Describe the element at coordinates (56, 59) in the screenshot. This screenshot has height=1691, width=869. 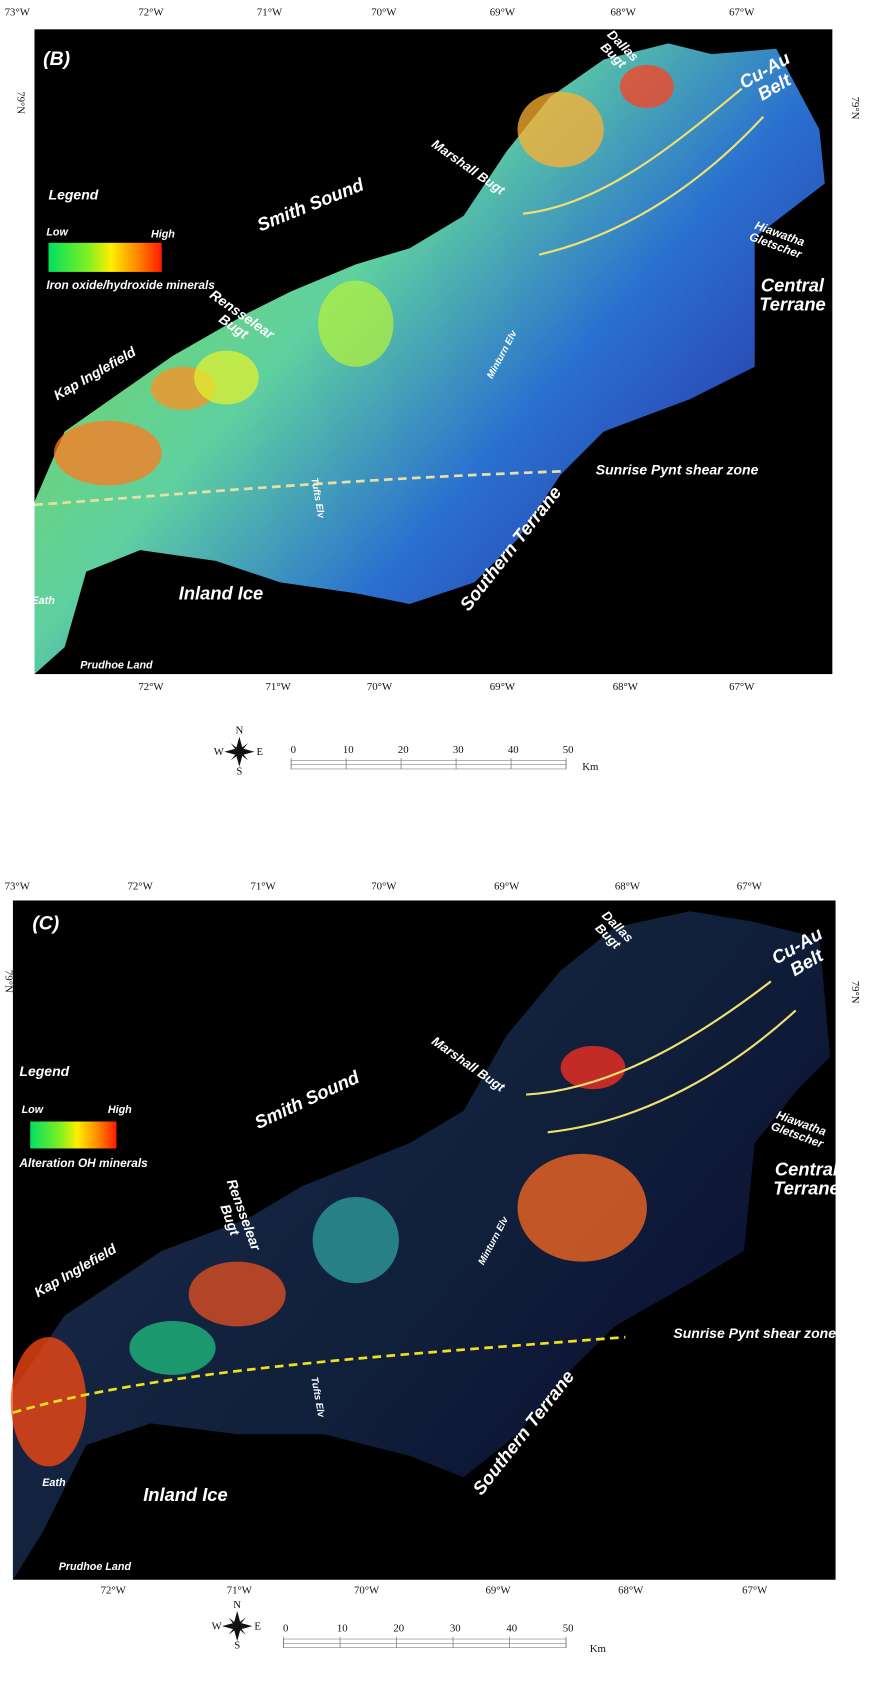
I see `panel-label: (B)` at that location.